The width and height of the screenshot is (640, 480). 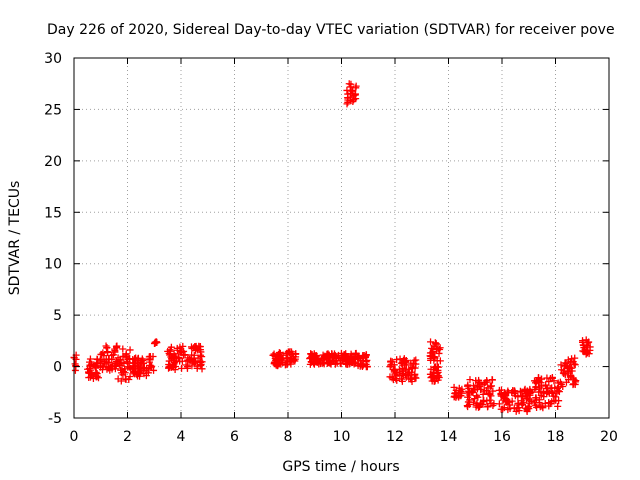 What do you see at coordinates (53, 265) in the screenshot?
I see `y-tick-label: 10` at bounding box center [53, 265].